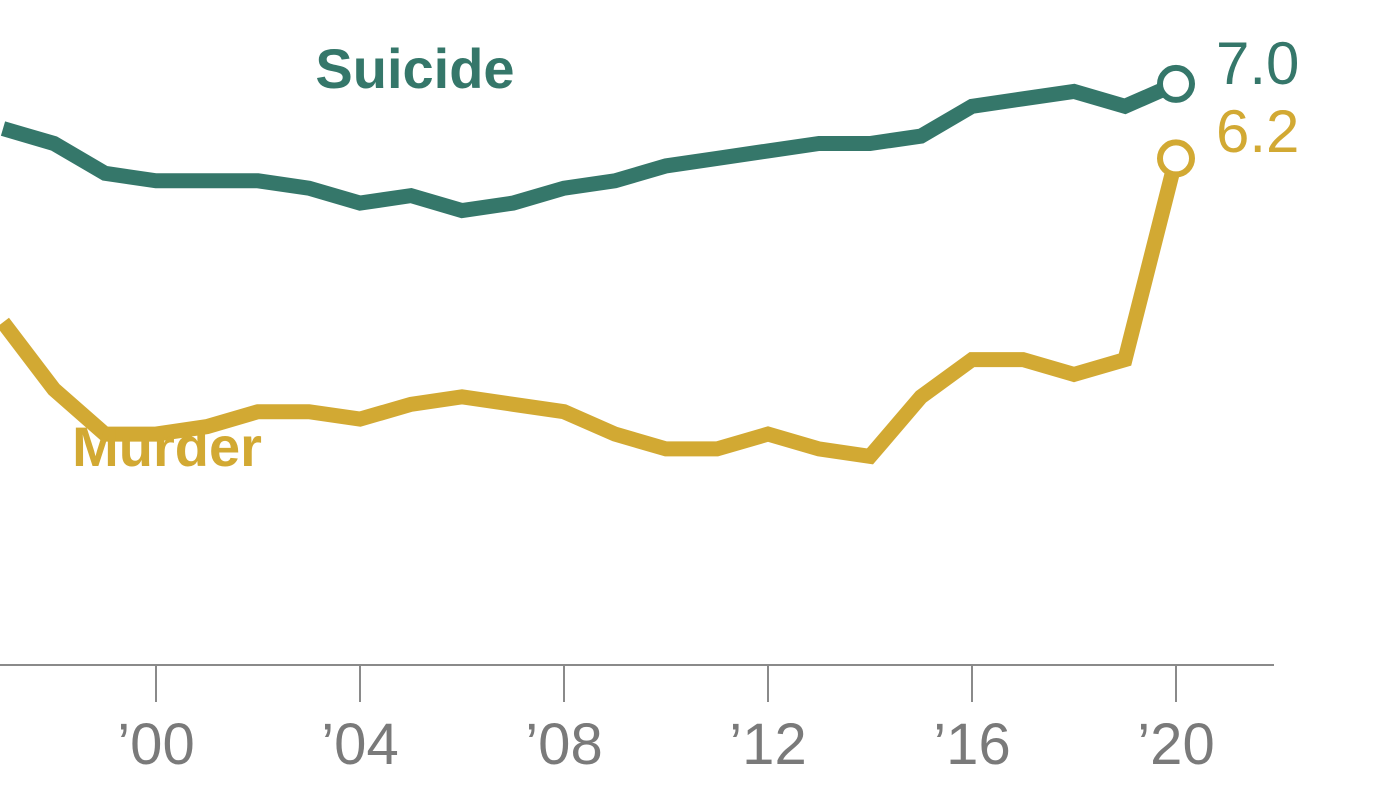  I want to click on end-value-suicide: 7.0, so click(1257, 63).